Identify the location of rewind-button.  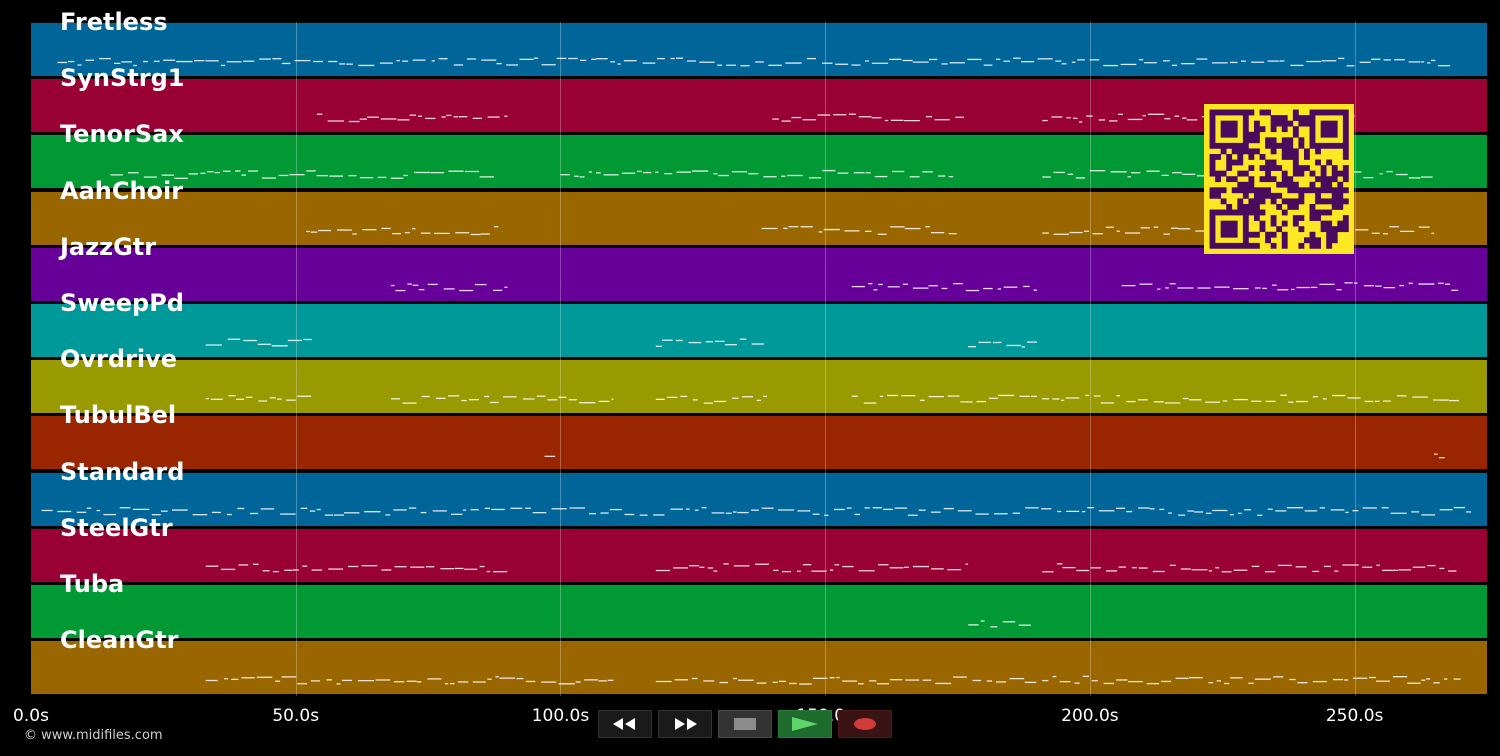
(625, 724).